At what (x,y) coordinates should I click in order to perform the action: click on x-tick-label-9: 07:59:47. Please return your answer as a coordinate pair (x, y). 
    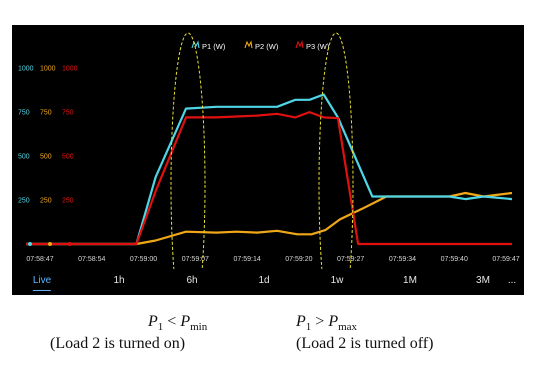
    Looking at the image, I should click on (505, 259).